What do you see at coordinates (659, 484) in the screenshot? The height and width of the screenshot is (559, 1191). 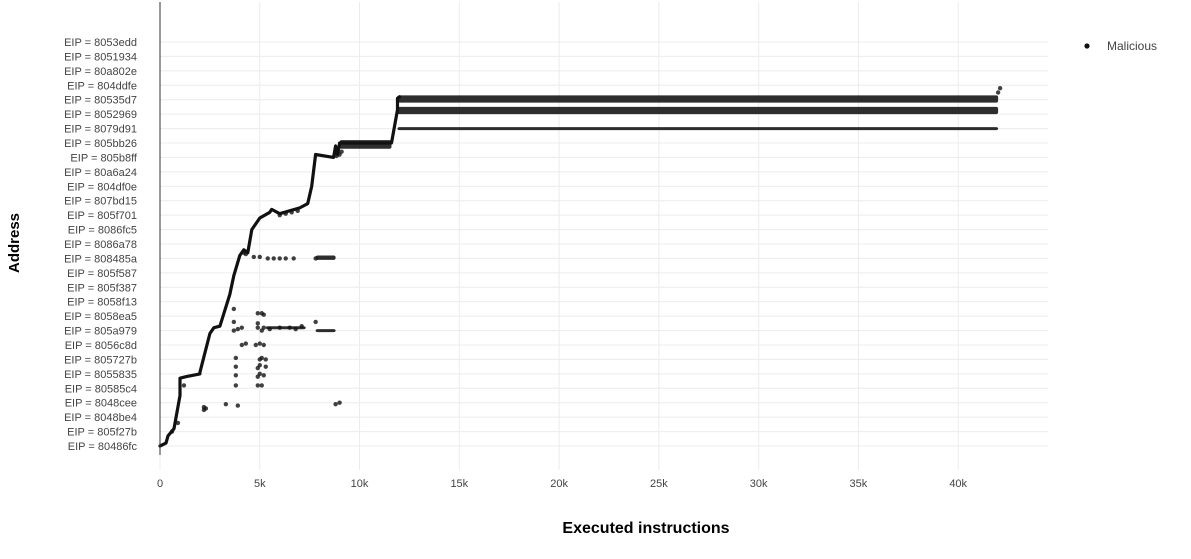 I see `x-tick-label: 25k` at bounding box center [659, 484].